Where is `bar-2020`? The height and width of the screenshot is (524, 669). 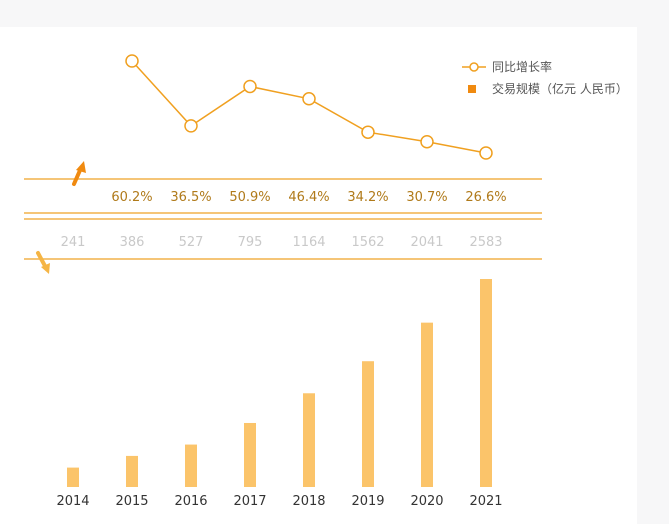 bar-2020 is located at coordinates (427, 404).